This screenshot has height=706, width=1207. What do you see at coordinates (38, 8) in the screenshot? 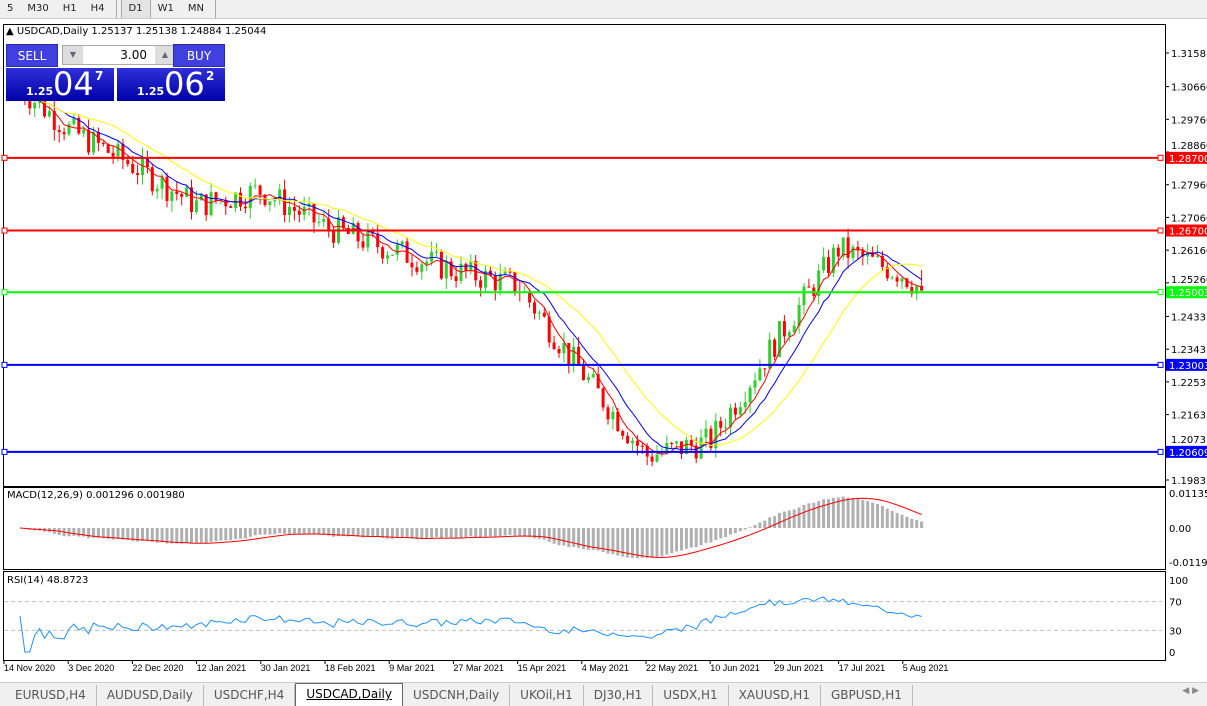
I see `tf-m30: M30` at bounding box center [38, 8].